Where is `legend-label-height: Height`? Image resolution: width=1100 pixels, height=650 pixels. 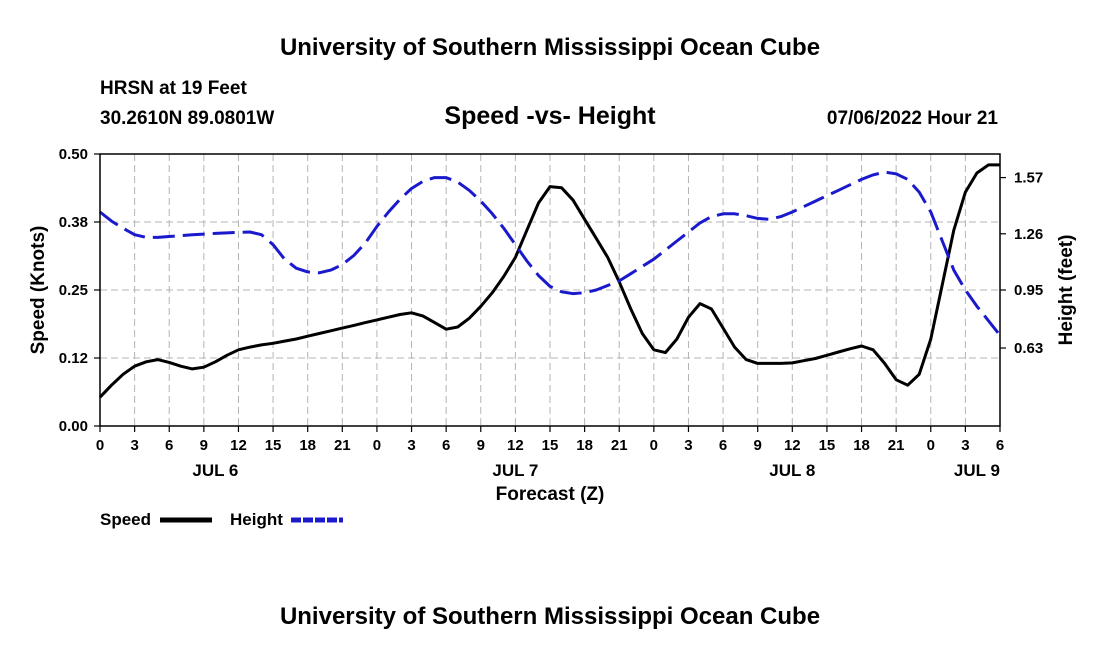 legend-label-height: Height is located at coordinates (256, 519).